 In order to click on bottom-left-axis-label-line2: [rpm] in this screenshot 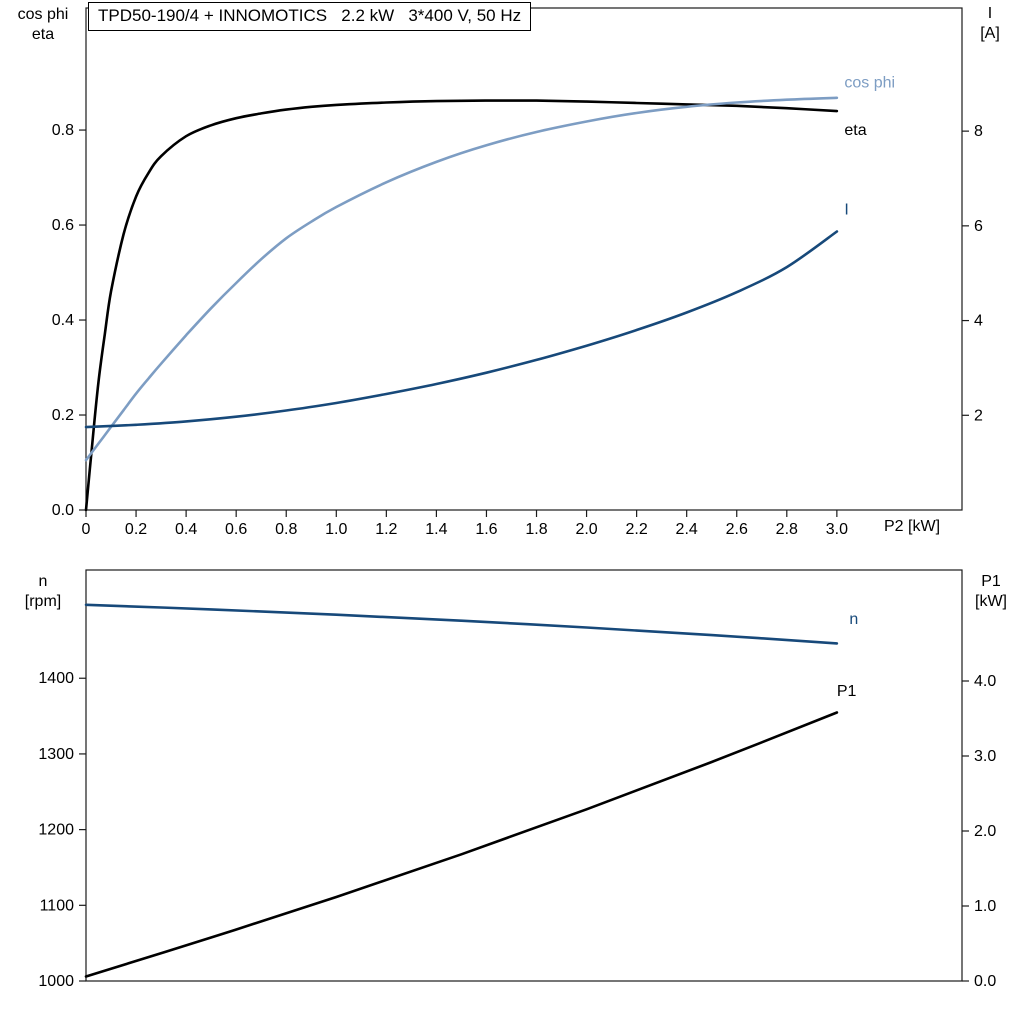, I will do `click(43, 601)`.